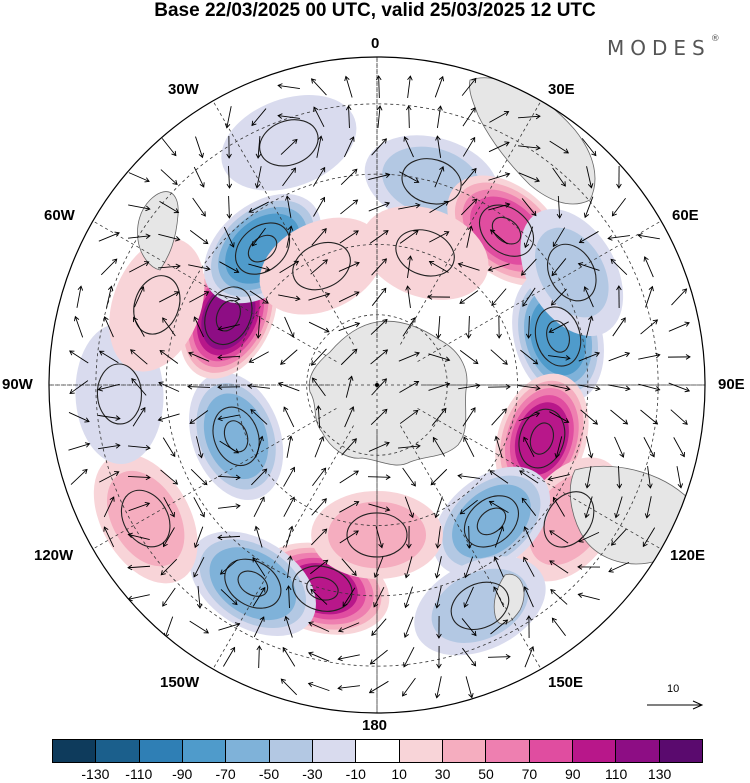 This screenshot has height=783, width=750. I want to click on colorbar-tick-label: -110, so click(139, 774).